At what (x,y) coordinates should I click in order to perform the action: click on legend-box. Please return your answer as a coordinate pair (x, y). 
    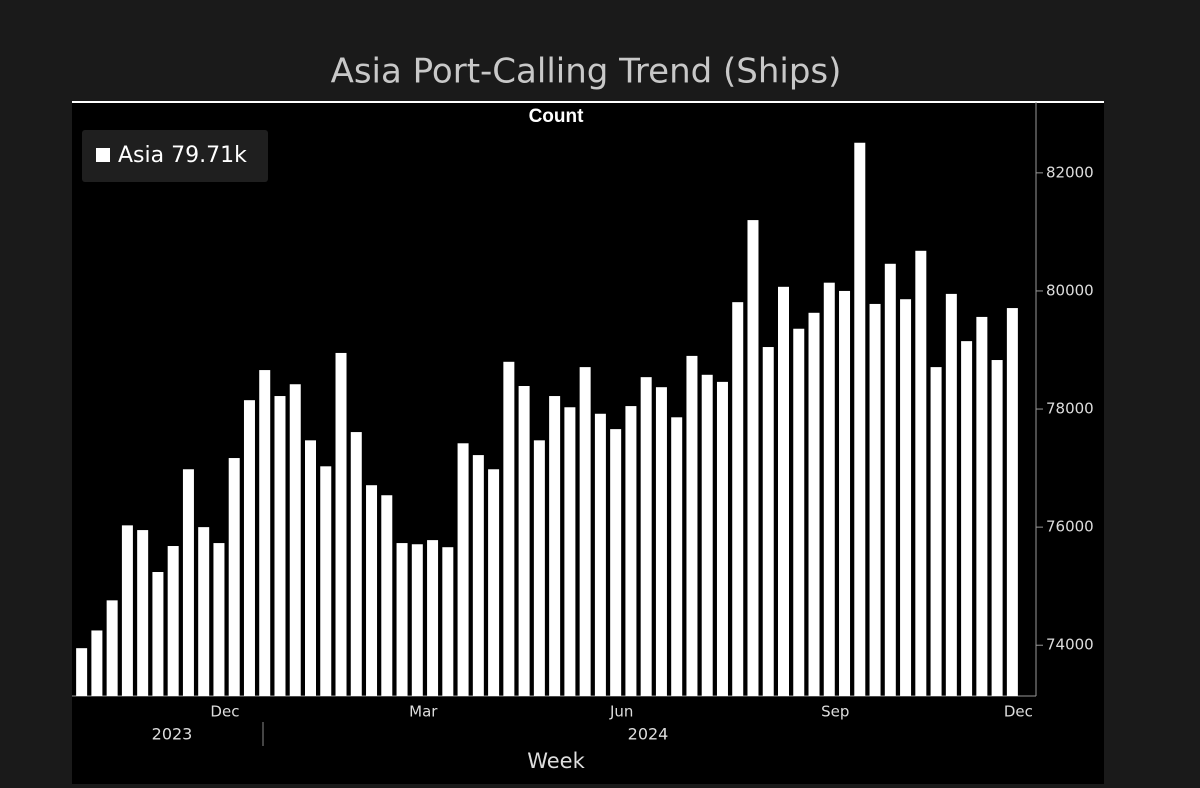
    Looking at the image, I should click on (175, 156).